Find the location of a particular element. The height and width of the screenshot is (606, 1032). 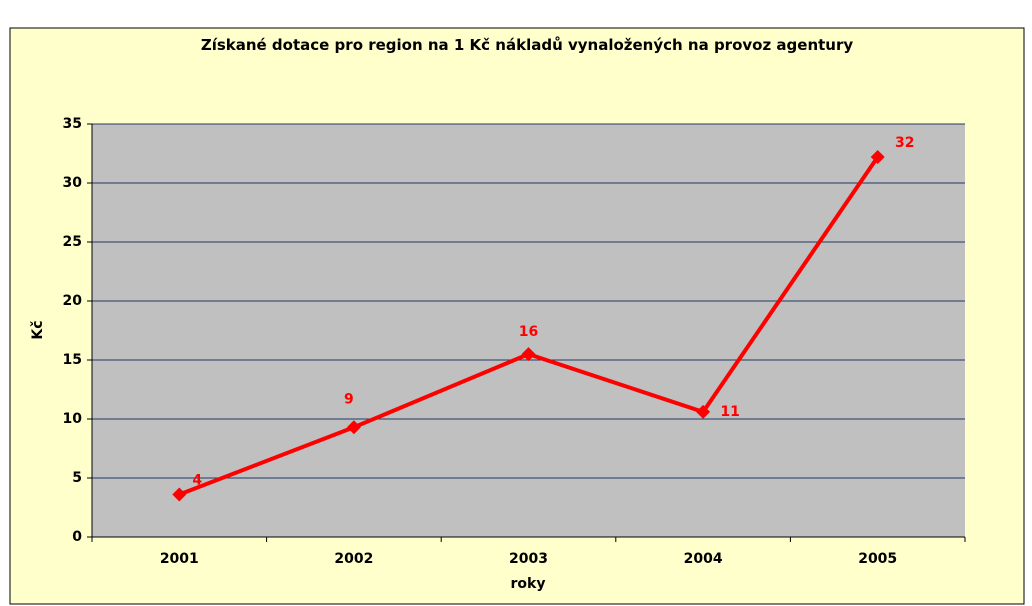

y-tick-label: 25 is located at coordinates (72, 242).